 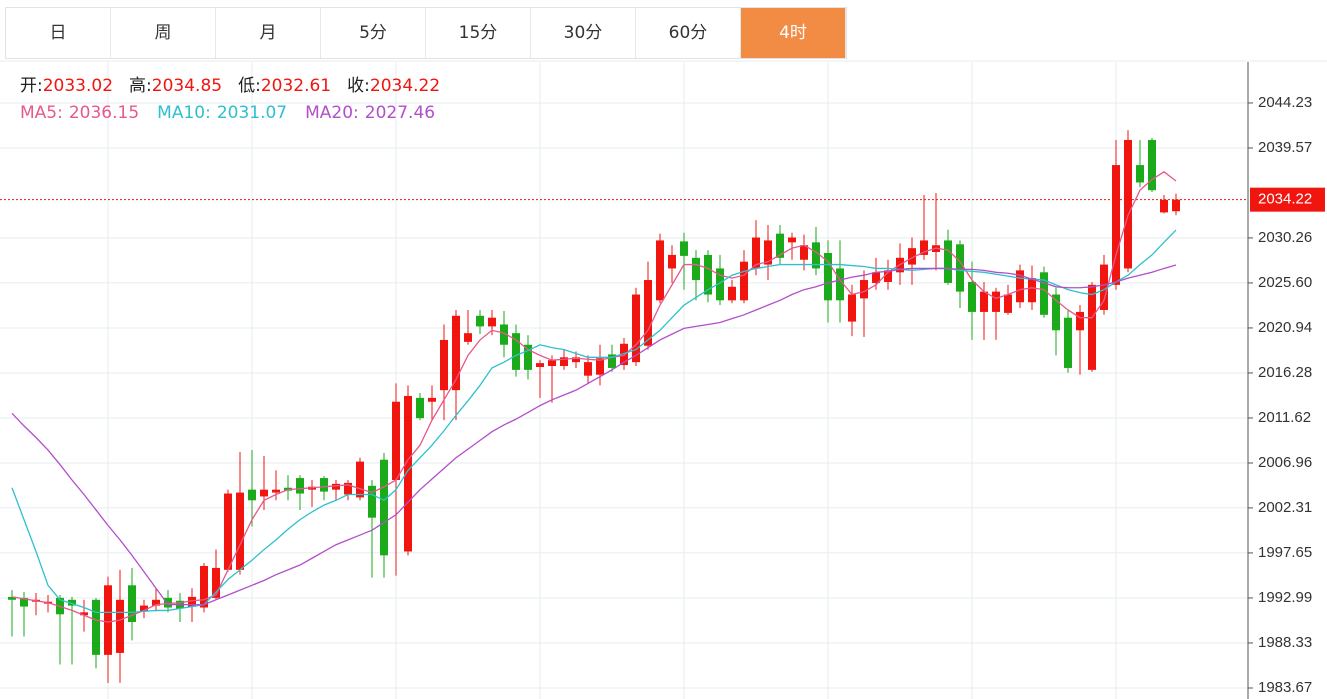 What do you see at coordinates (1285, 372) in the screenshot?
I see `y-tick-label: 2016.28` at bounding box center [1285, 372].